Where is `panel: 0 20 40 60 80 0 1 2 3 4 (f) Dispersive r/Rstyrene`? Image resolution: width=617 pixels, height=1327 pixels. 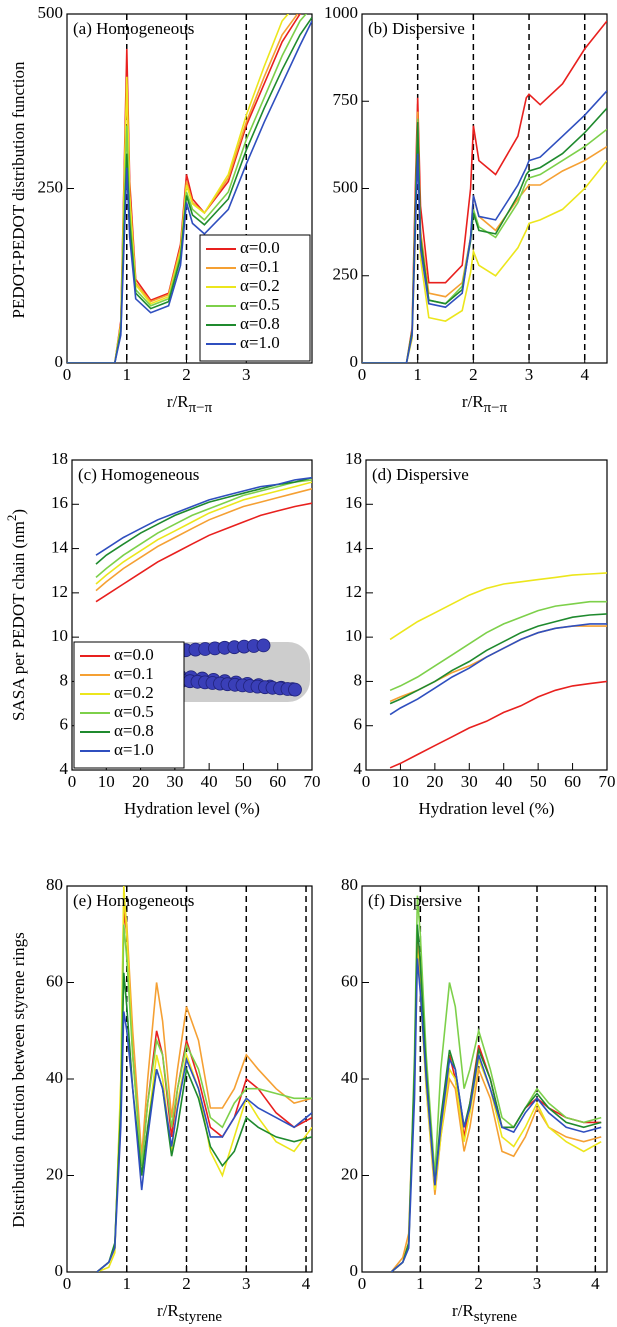 panel: 0 20 40 60 80 0 1 2 3 4 (f) Dispersive r/Rstyrene is located at coordinates (474, 1100).